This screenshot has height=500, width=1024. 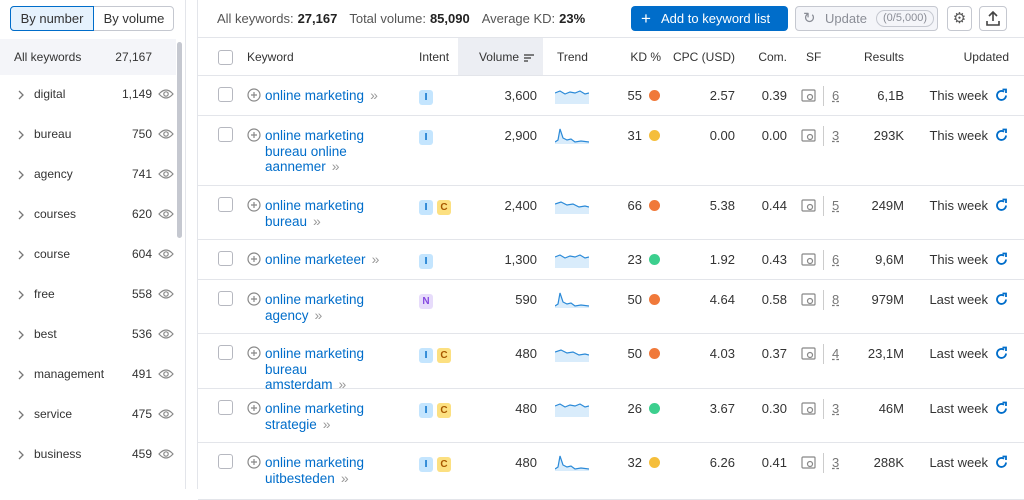 I want to click on intent-badge: C, so click(x=444, y=355).